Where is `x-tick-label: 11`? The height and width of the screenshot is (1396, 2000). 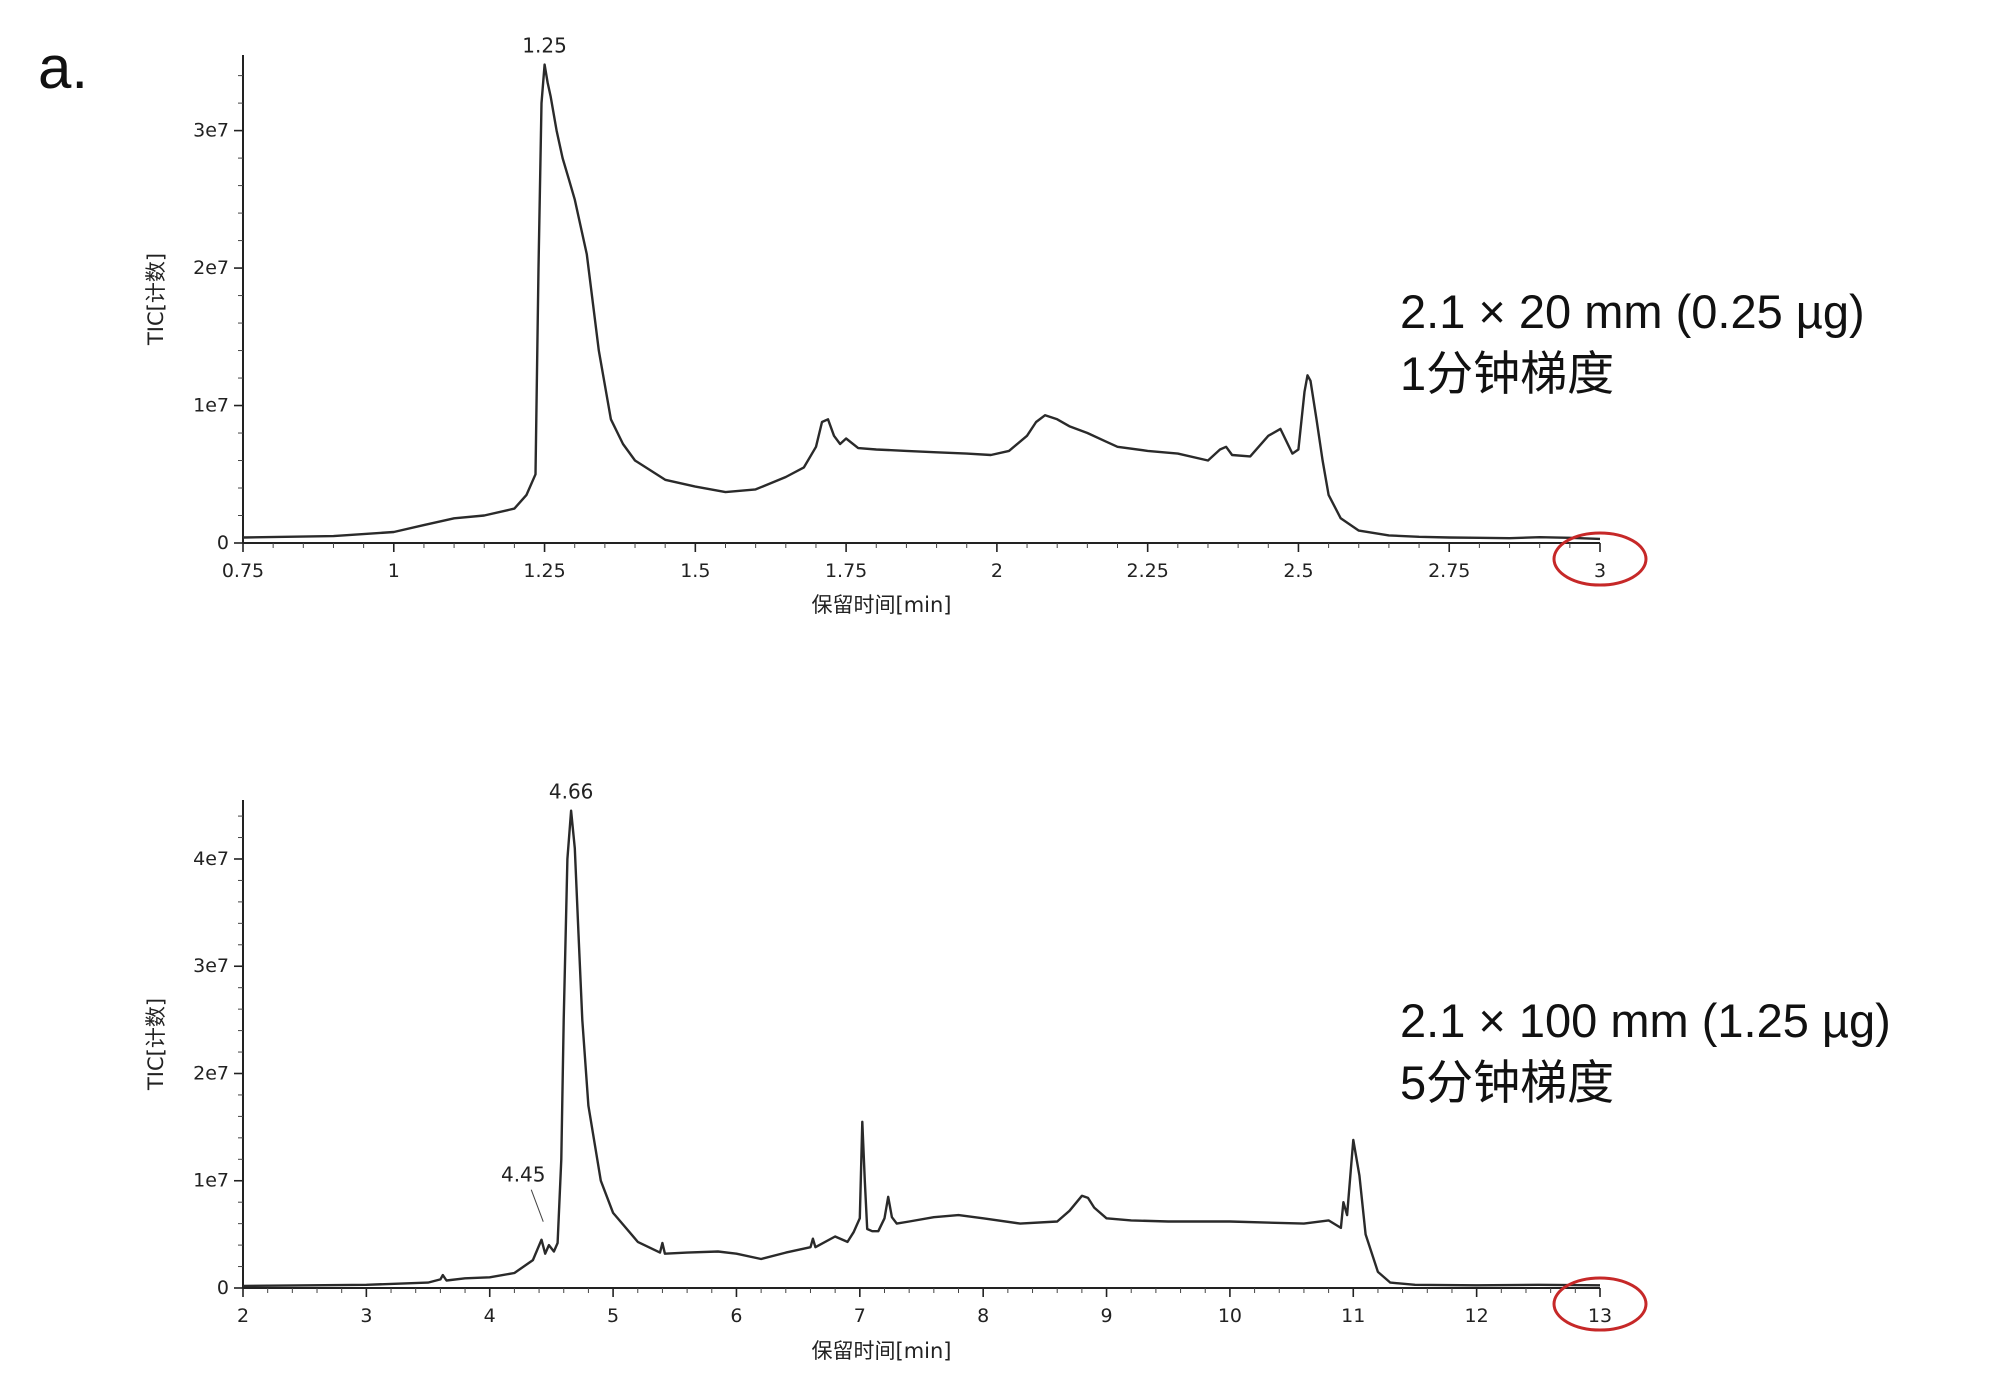
x-tick-label: 11 is located at coordinates (1353, 1316).